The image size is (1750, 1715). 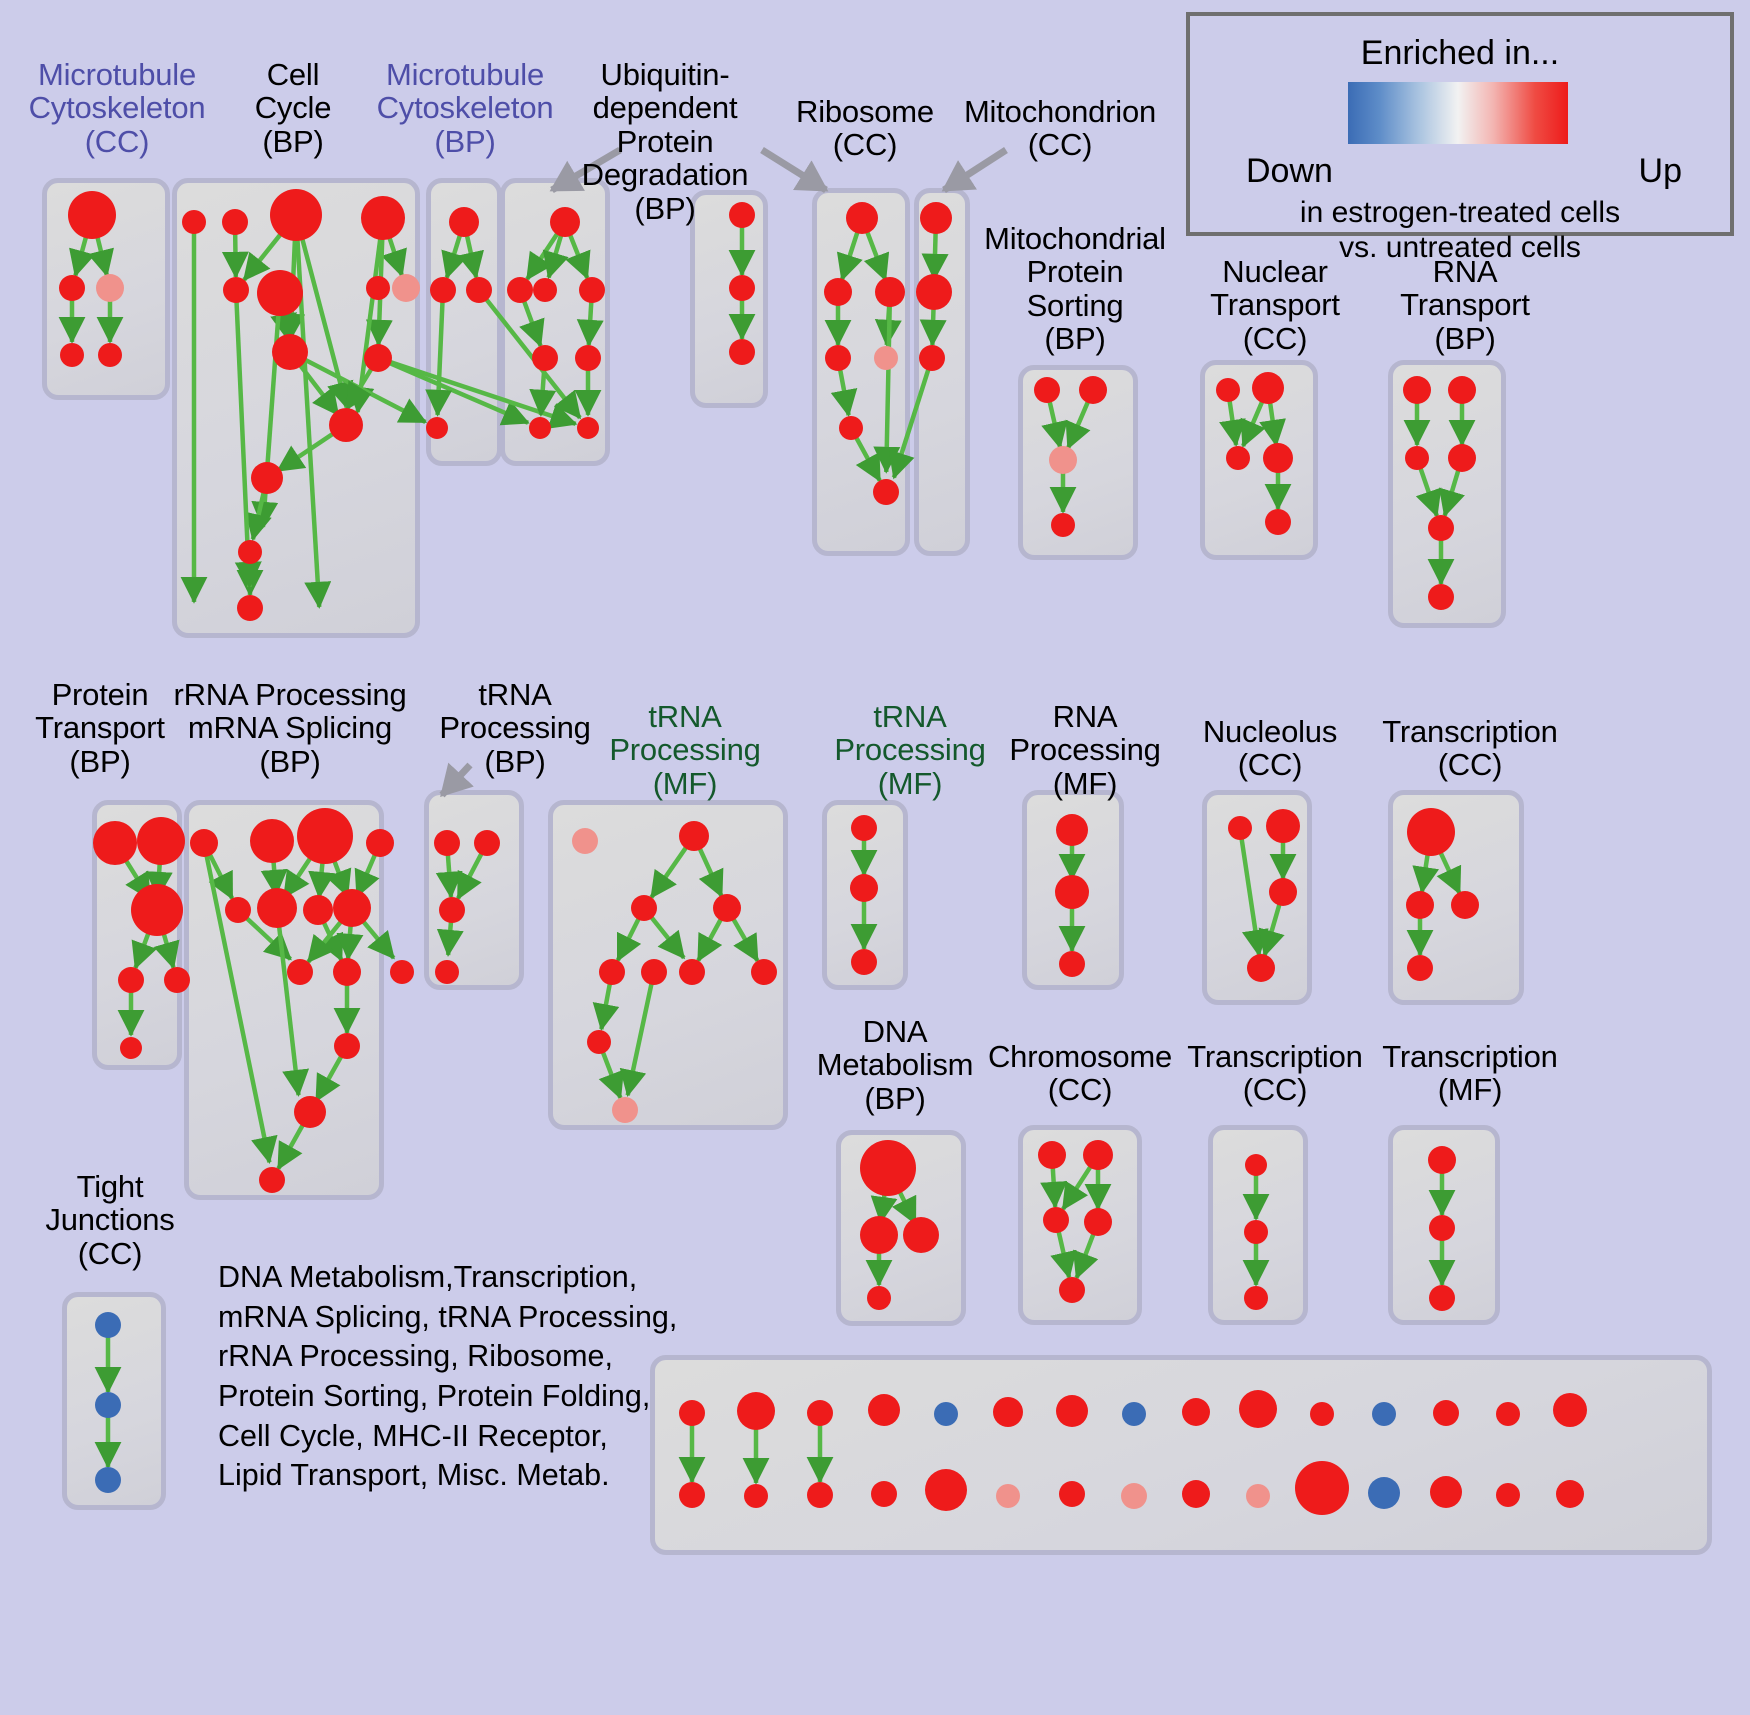 I want to click on cluster-box-mitochondrial-protein-sorting-bp, so click(x=1078, y=462).